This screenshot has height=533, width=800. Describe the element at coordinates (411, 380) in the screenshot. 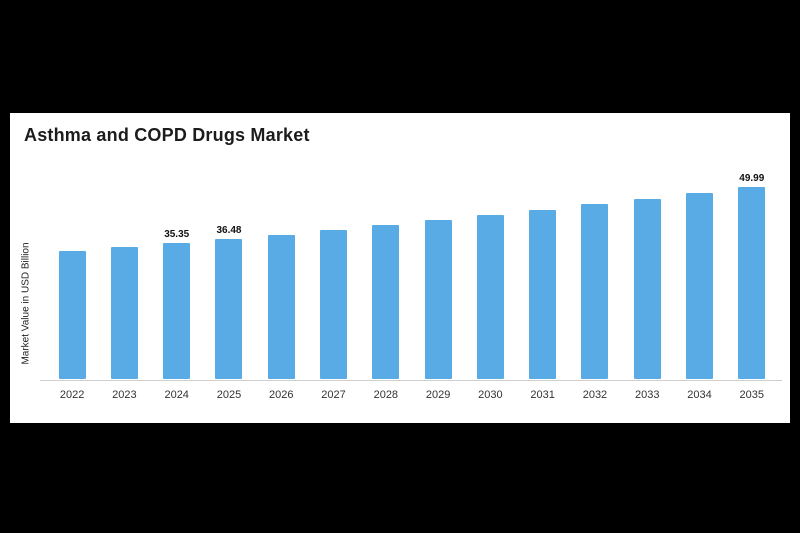

I see `x-axis-line` at that location.